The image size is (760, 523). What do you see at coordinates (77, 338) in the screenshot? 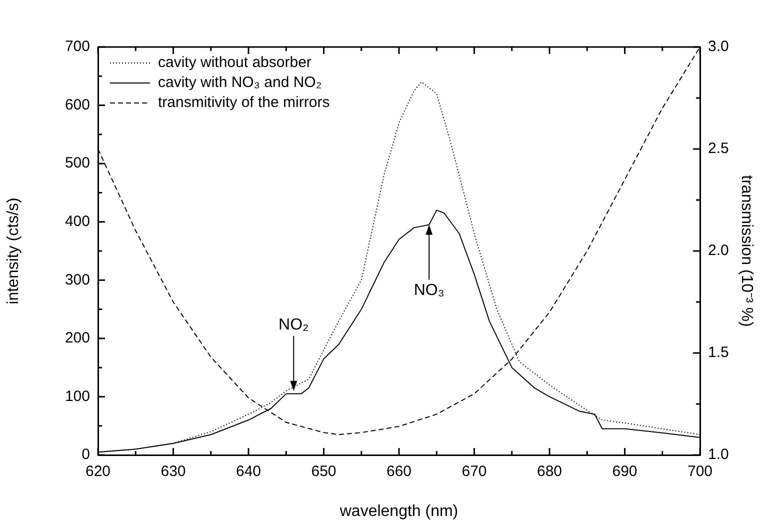
I see `y-tick-label: 200` at bounding box center [77, 338].